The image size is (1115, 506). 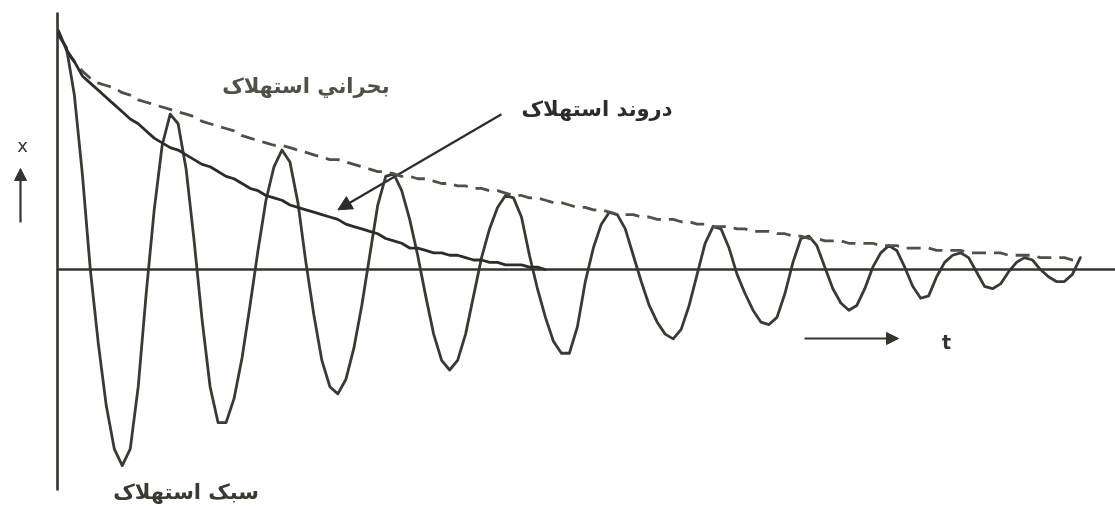 What do you see at coordinates (186, 491) in the screenshot?
I see `series-label: سبک استهلاک` at bounding box center [186, 491].